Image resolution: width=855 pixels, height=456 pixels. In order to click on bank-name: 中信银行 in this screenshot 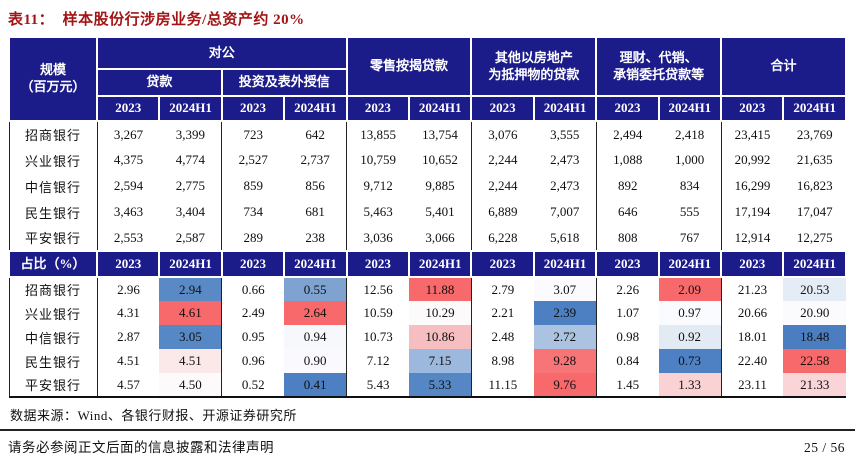, I will do `click(53, 186)`.